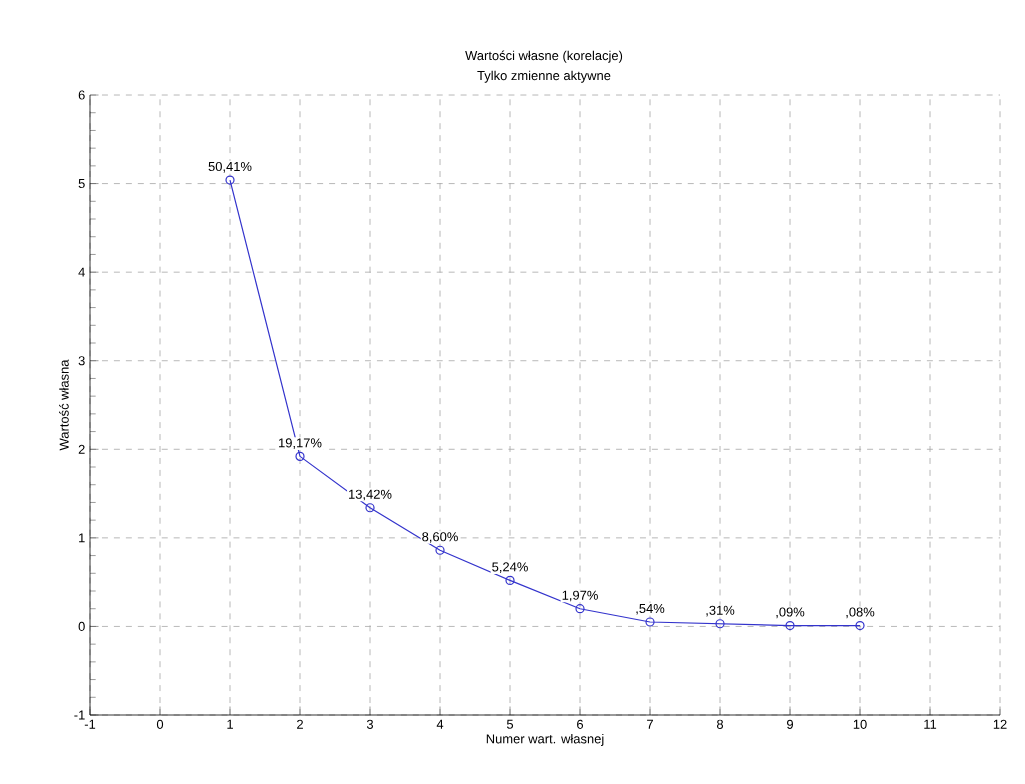 The height and width of the screenshot is (784, 1025). What do you see at coordinates (81, 272) in the screenshot?
I see `y-tick-label: 4` at bounding box center [81, 272].